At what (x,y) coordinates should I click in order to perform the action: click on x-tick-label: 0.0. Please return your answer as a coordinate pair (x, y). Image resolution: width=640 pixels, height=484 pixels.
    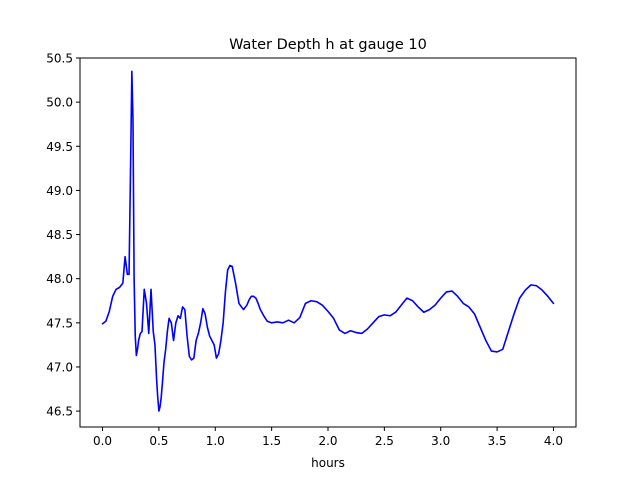
    Looking at the image, I should click on (102, 441).